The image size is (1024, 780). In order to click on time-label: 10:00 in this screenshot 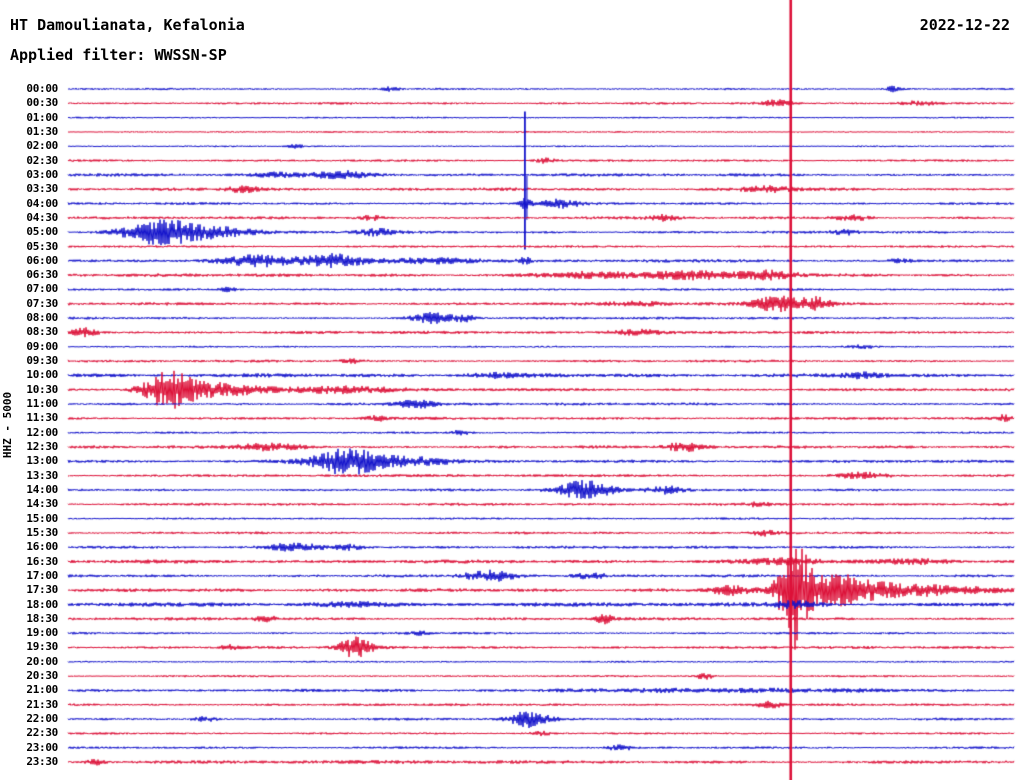, I will do `click(42, 375)`.